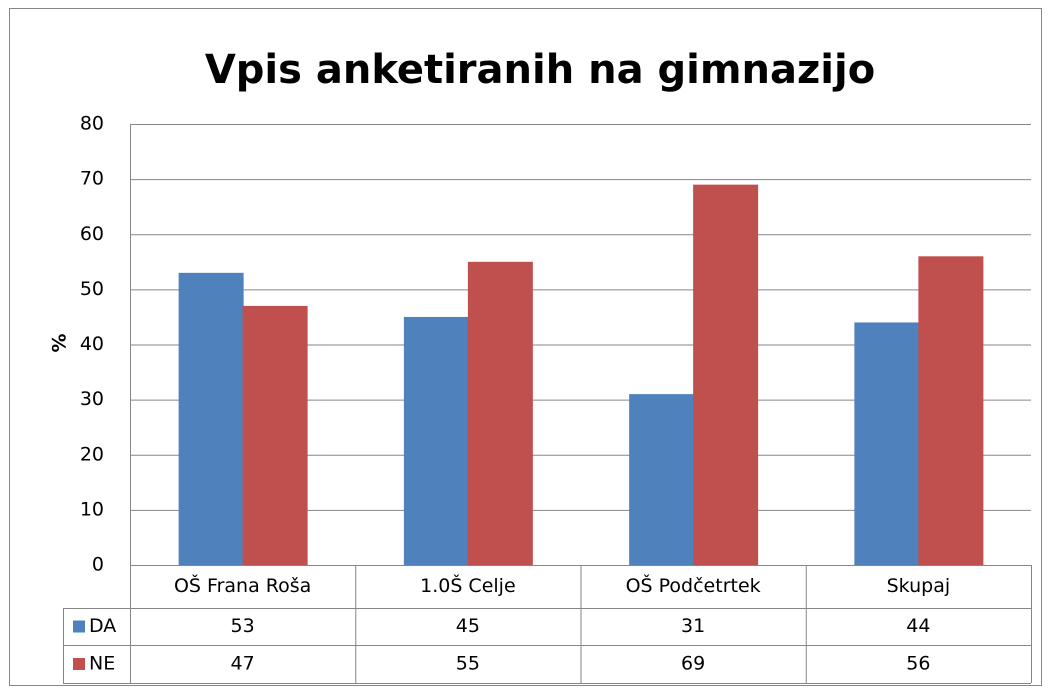 Image resolution: width=1051 pixels, height=695 pixels. I want to click on y-tick-label: 0, so click(98, 565).